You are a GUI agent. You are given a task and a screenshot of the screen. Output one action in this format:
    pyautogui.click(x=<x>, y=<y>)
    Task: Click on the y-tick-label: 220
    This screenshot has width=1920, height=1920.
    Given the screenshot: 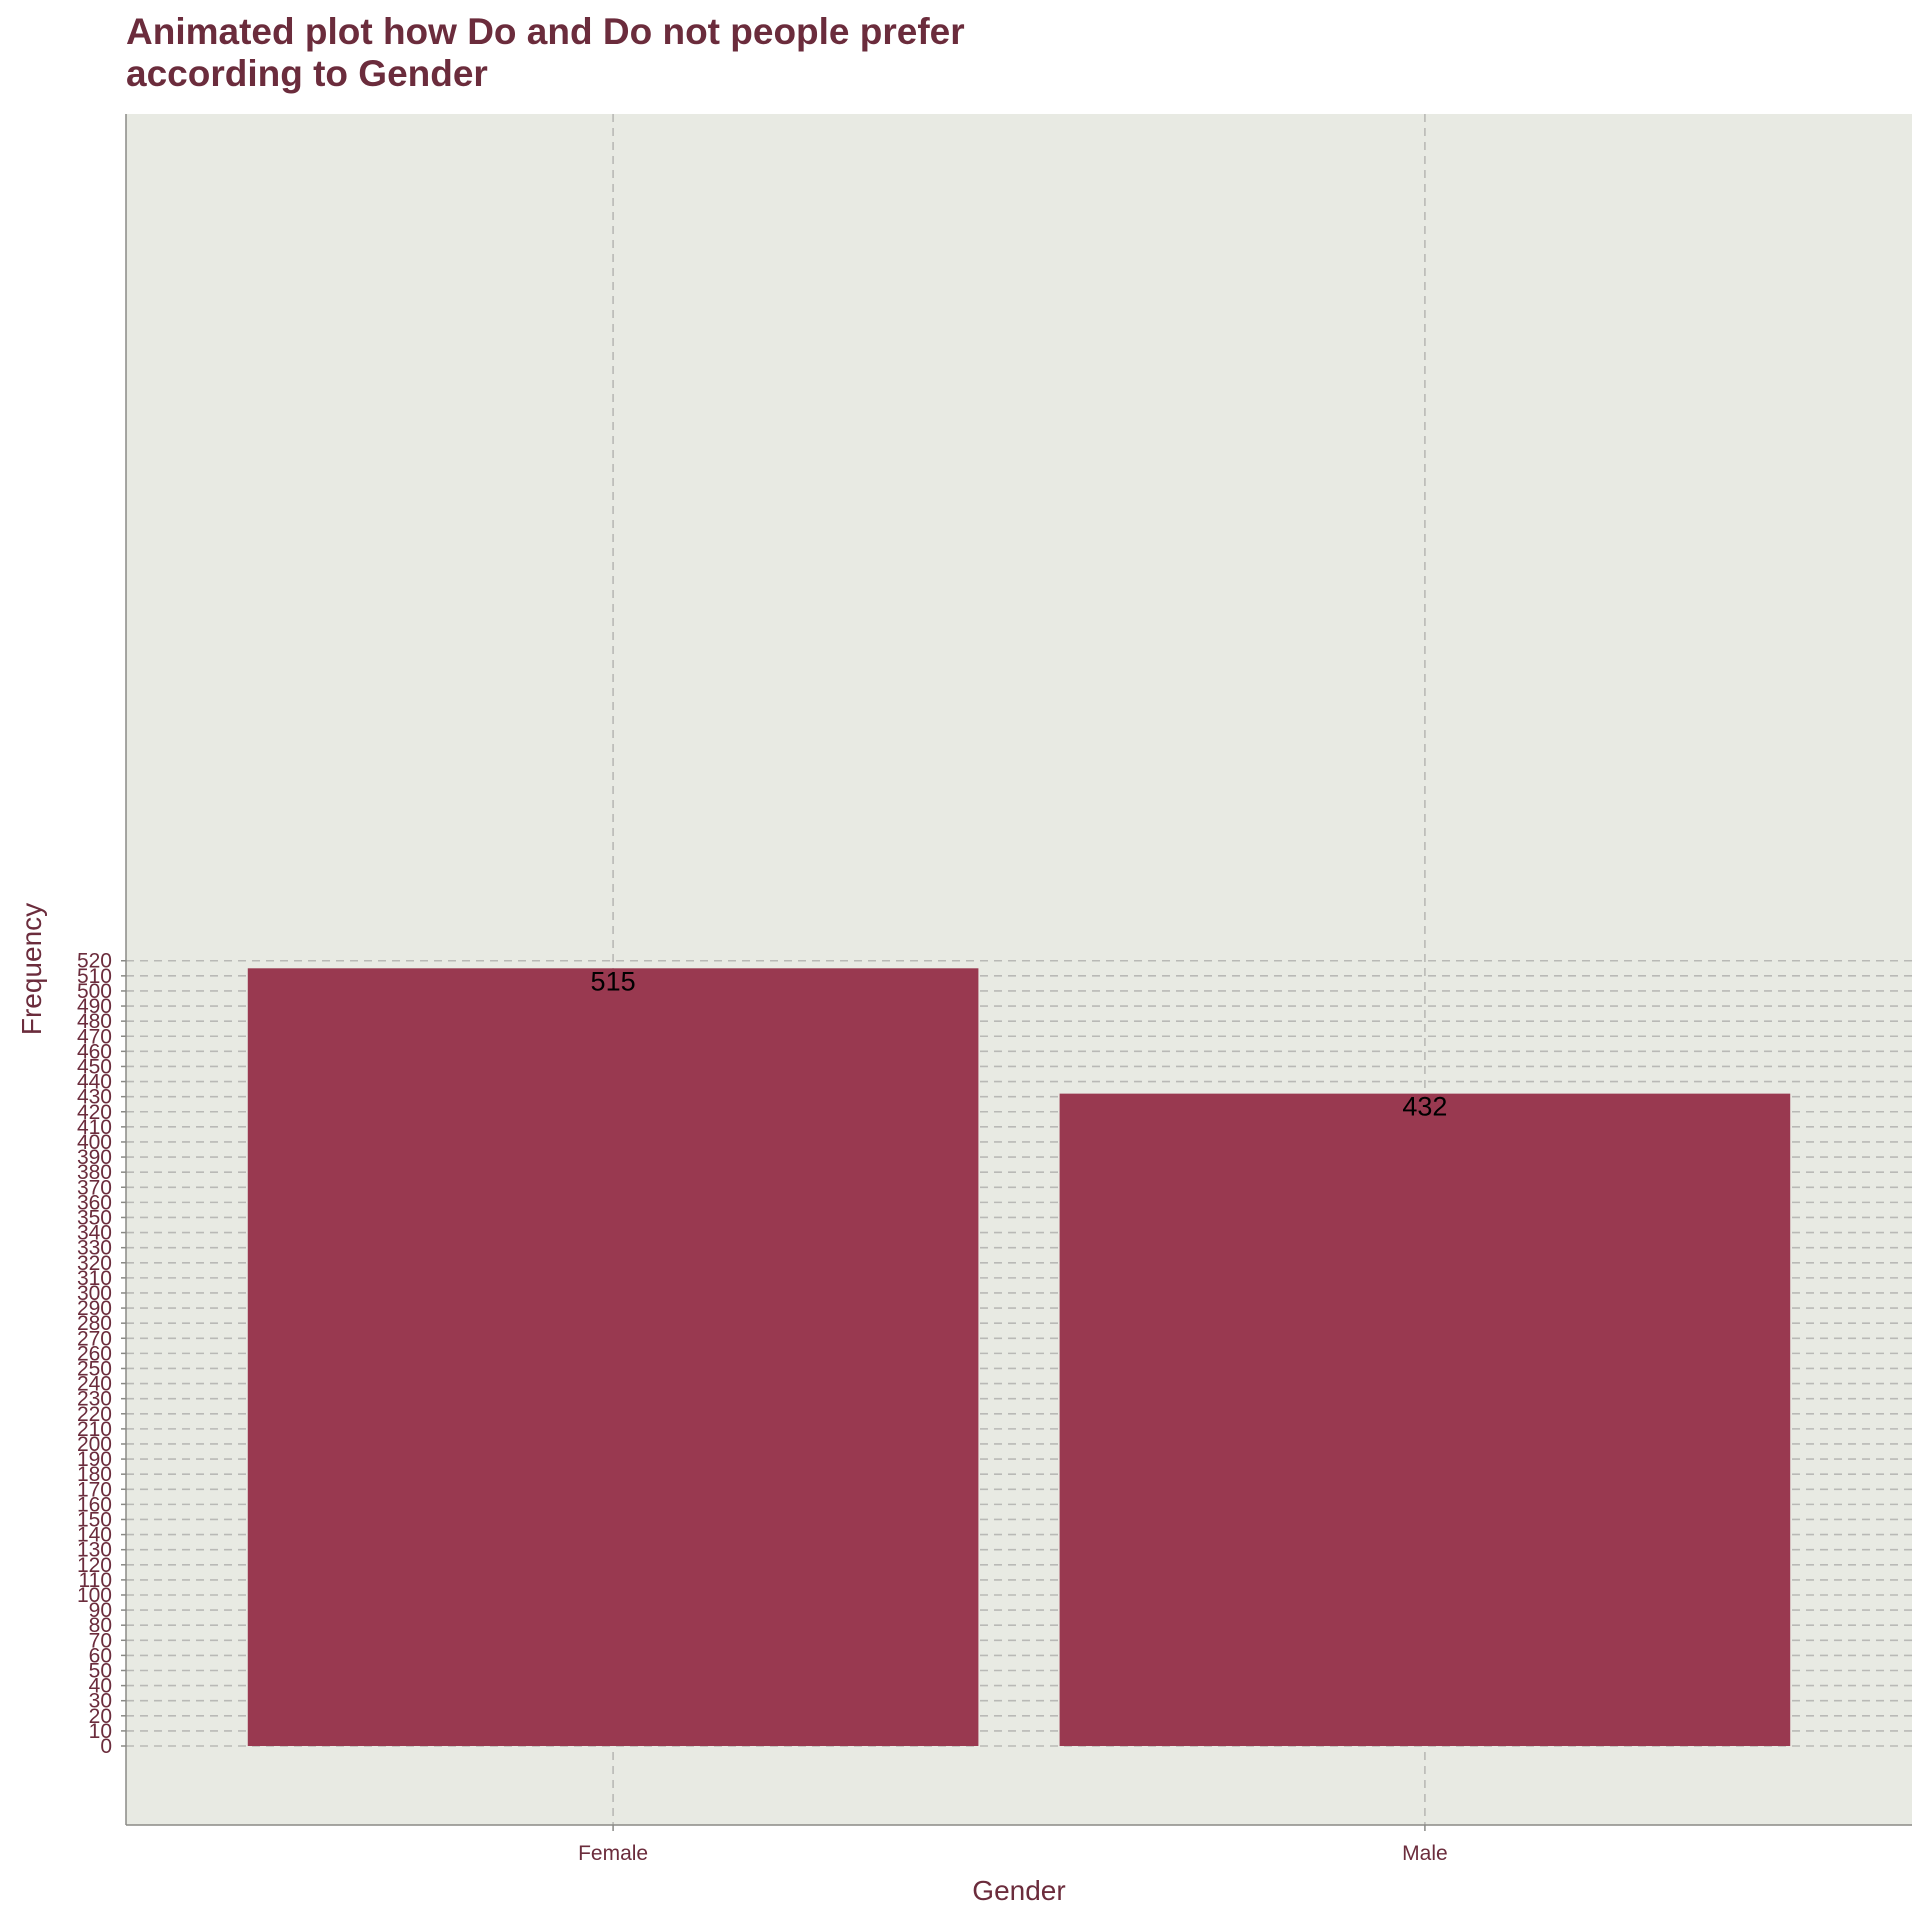 What is the action you would take?
    pyautogui.click(x=94, y=1414)
    